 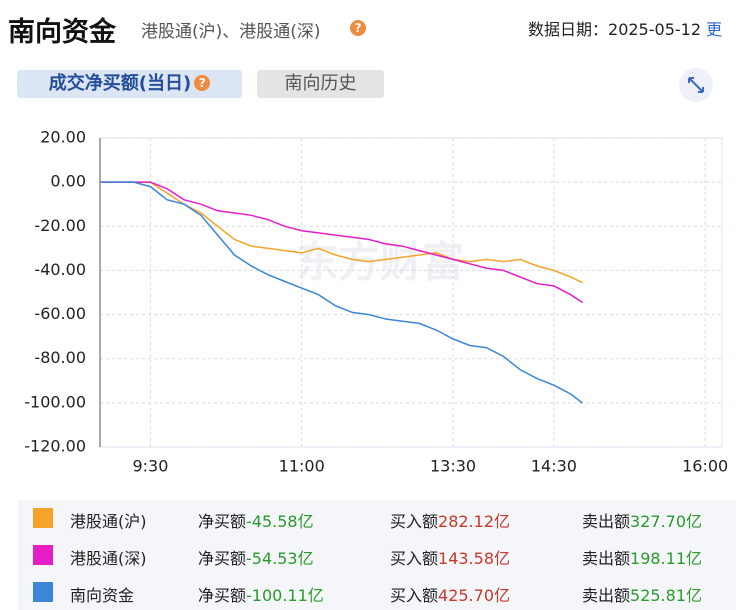 What do you see at coordinates (666, 558) in the screenshot?
I see `stat-value: 198.11亿` at bounding box center [666, 558].